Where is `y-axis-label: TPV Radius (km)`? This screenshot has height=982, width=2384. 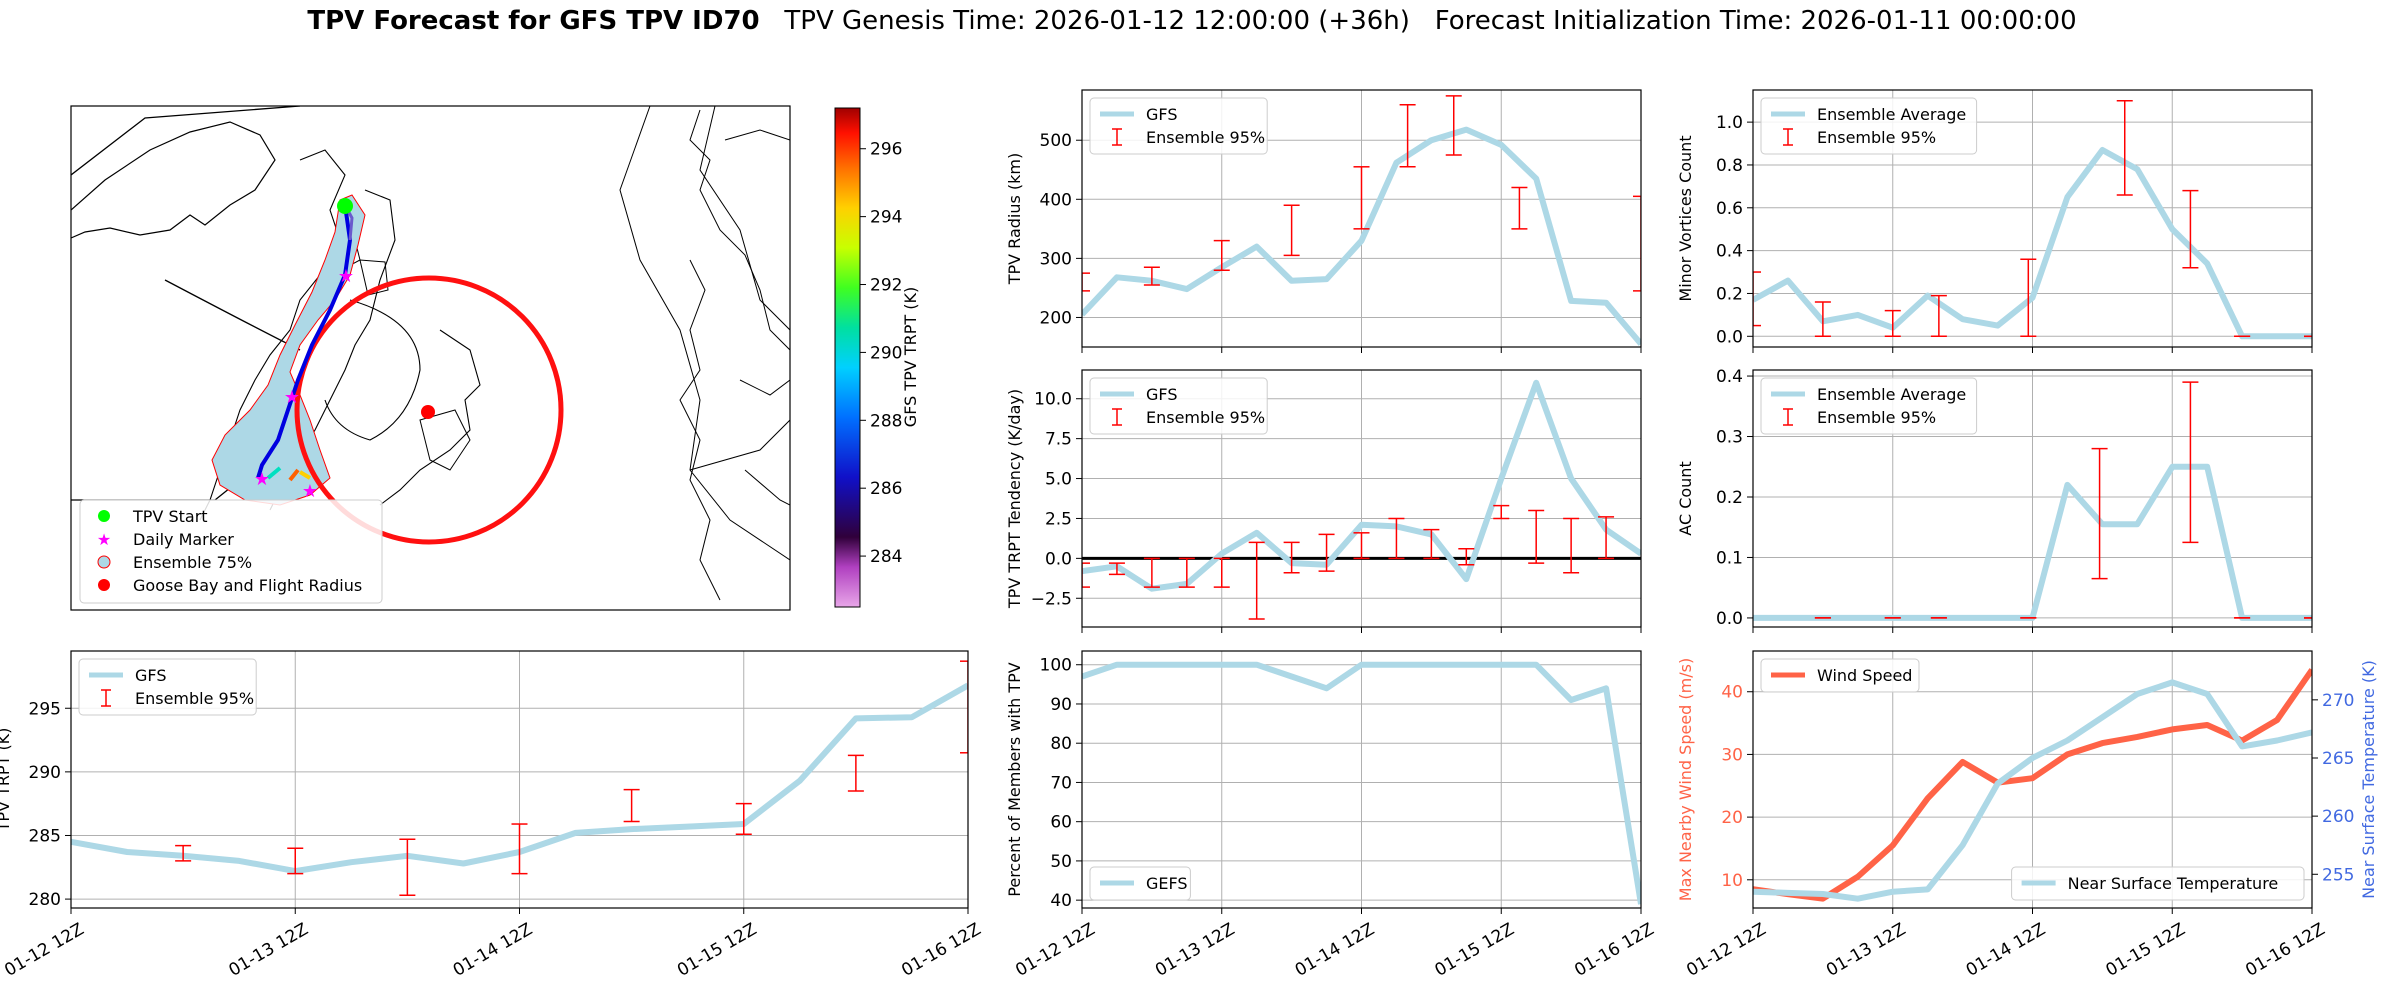
y-axis-label: TPV Radius (km) is located at coordinates (1014, 219).